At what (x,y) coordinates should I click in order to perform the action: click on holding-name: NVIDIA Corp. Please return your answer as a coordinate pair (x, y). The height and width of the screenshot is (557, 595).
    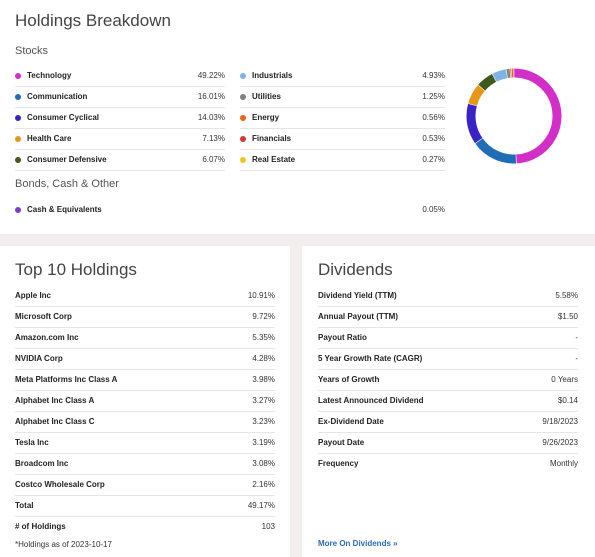
    Looking at the image, I should click on (39, 358).